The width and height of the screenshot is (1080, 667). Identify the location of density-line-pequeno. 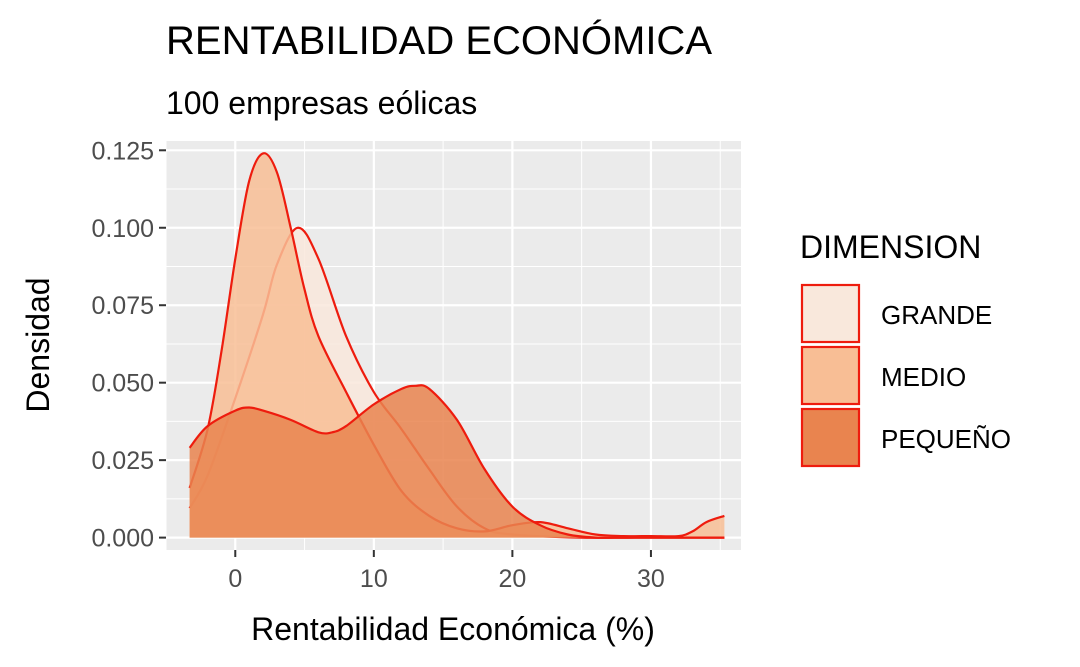
(456, 461).